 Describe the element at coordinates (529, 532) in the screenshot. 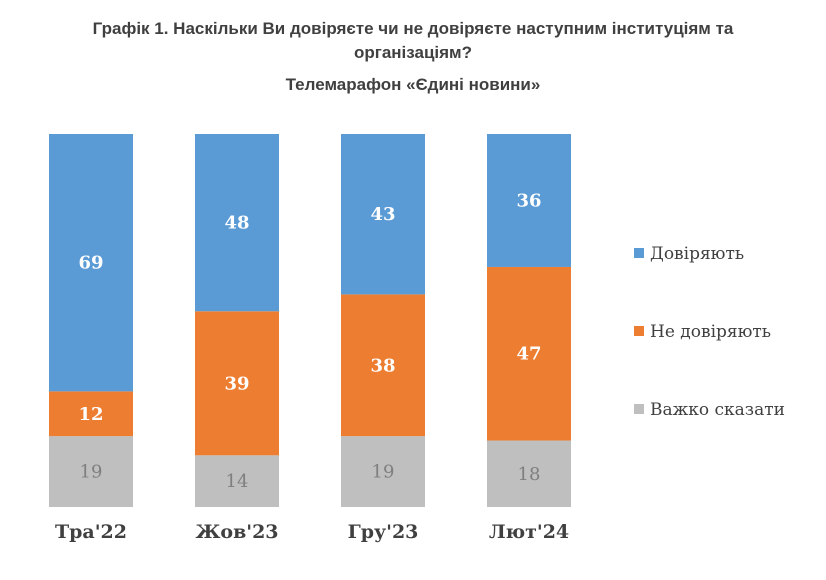

I see `category-label: Лют'24` at that location.